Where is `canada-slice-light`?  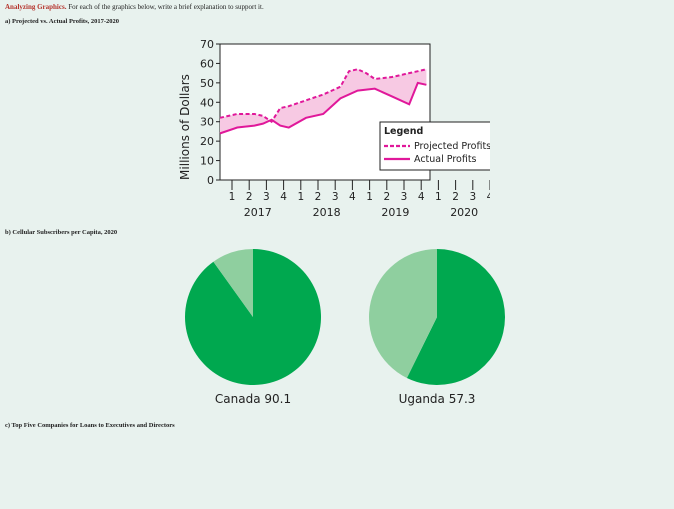 canada-slice-light is located at coordinates (233, 283).